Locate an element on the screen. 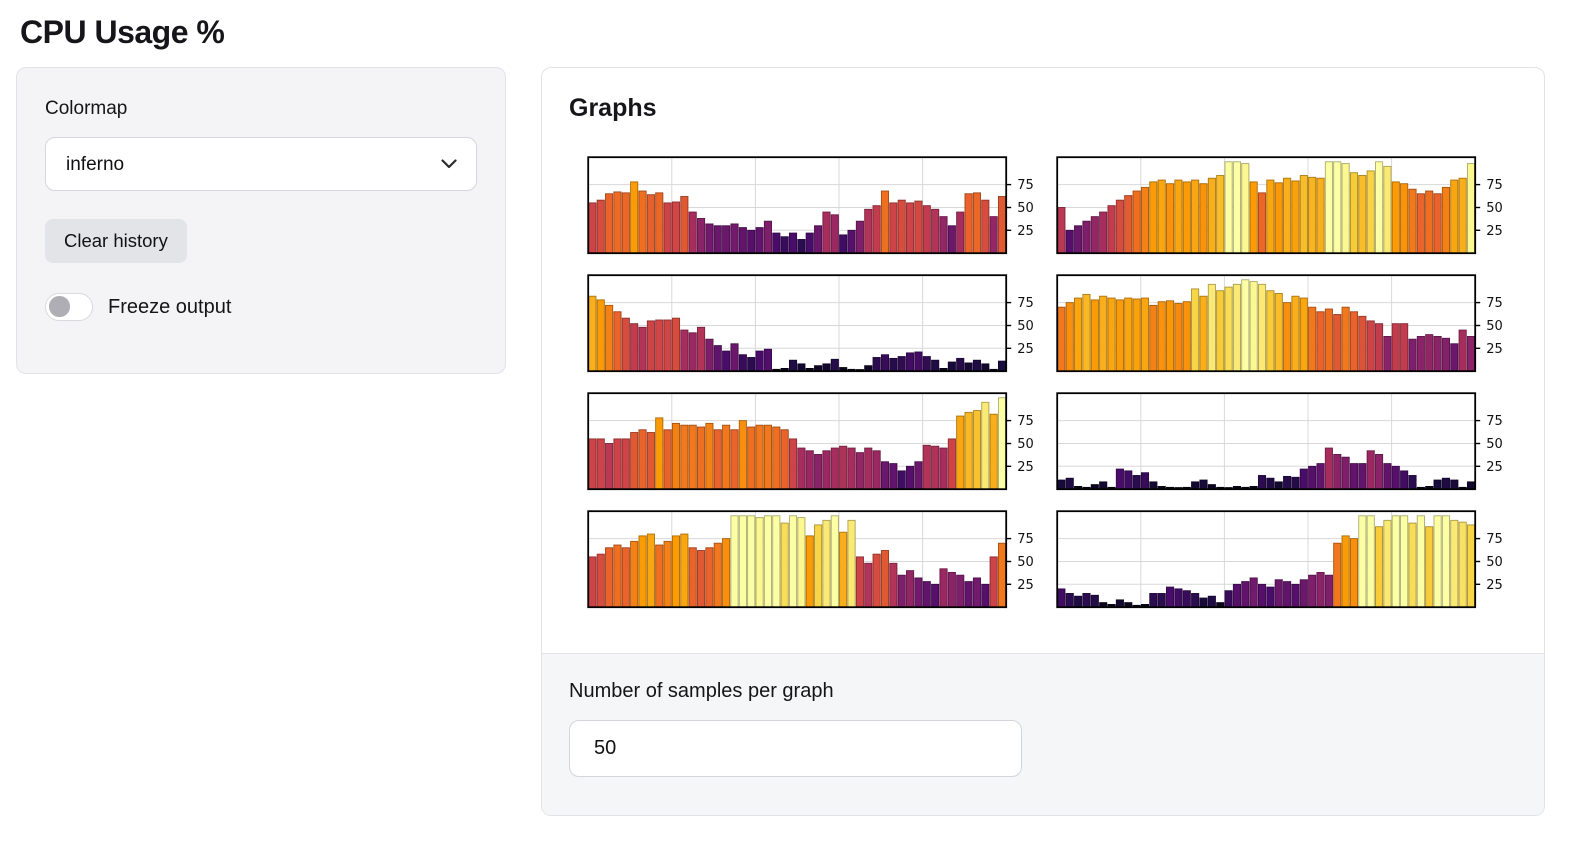  cpu-graph-8: 25 50 75 is located at coordinates (1289, 559).